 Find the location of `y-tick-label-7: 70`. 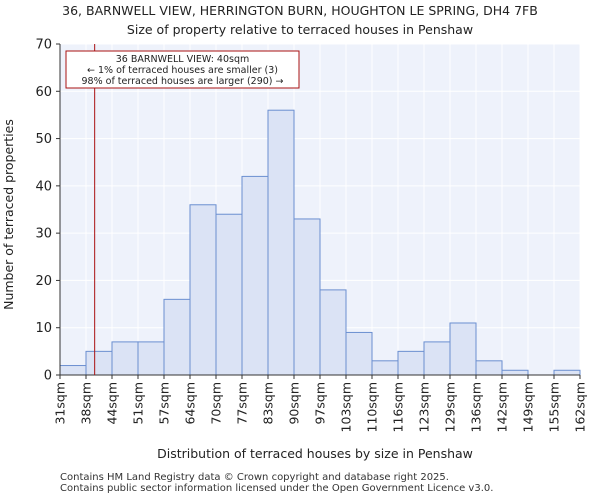

y-tick-label-7: 70 is located at coordinates (43, 45).